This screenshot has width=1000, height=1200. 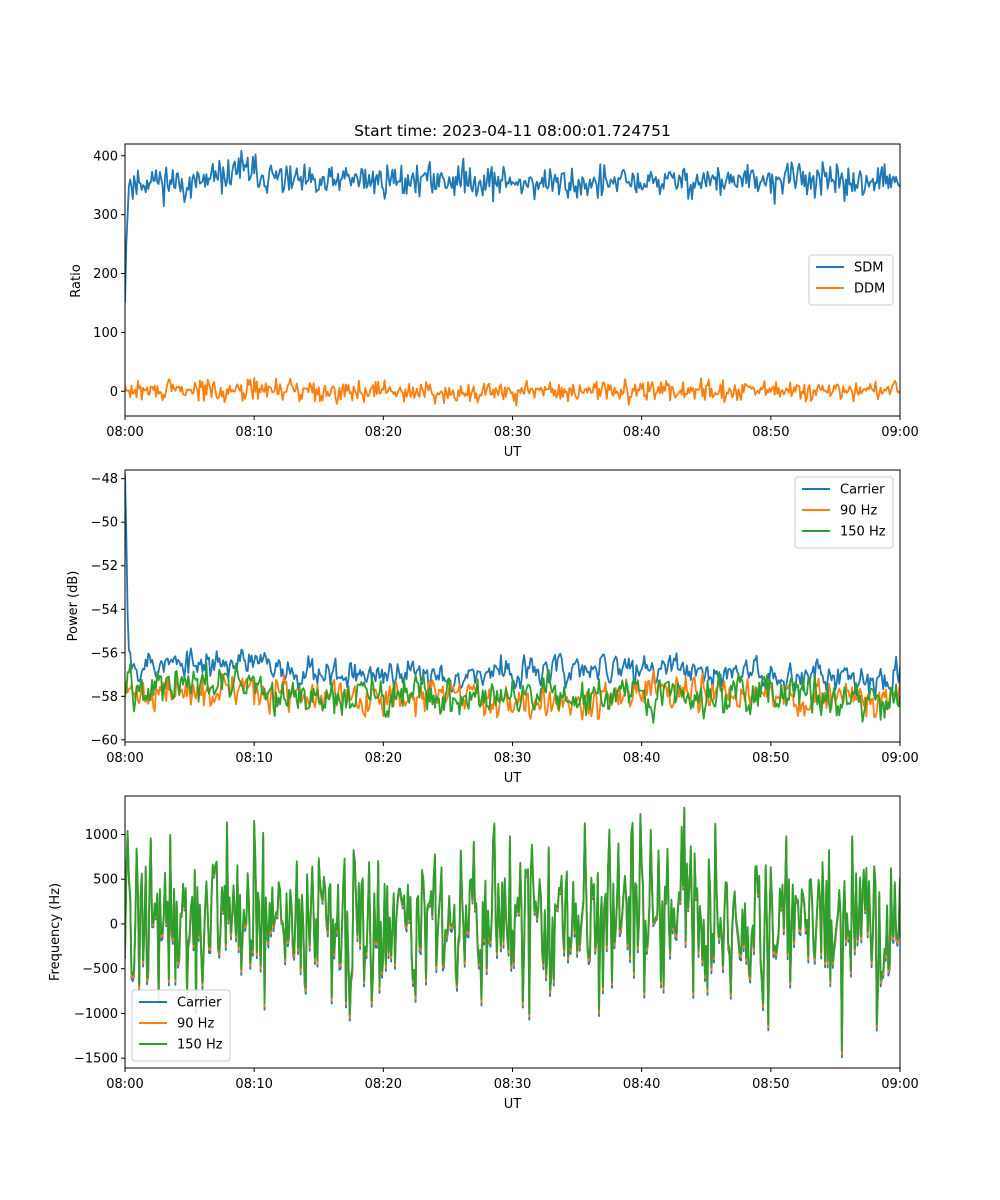 I want to click on frequency-legend-label-carrier: Carrier, so click(x=199, y=1003).